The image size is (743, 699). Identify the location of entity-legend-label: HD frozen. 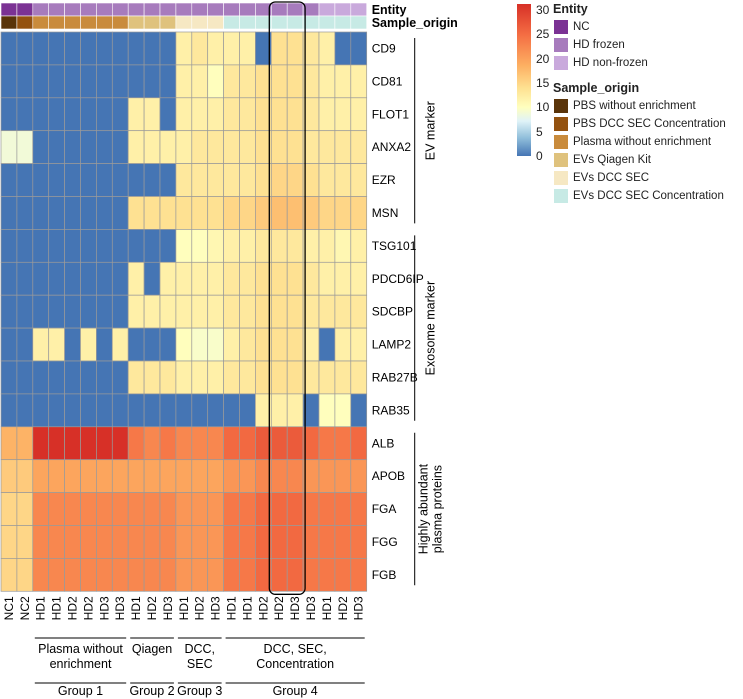
(599, 45).